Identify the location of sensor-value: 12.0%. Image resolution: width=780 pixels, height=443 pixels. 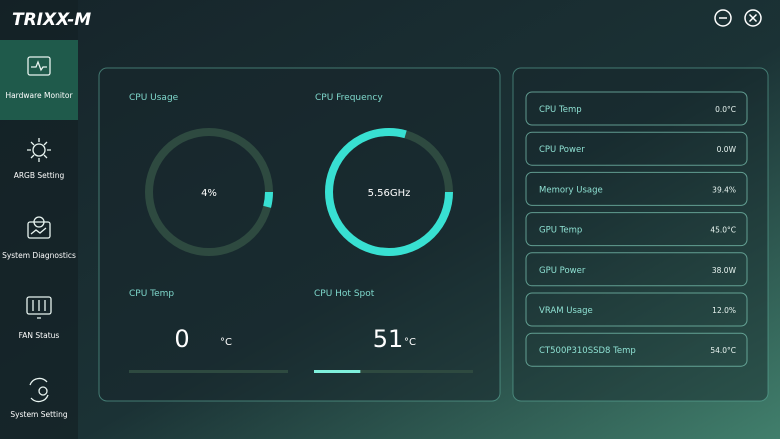
(724, 310).